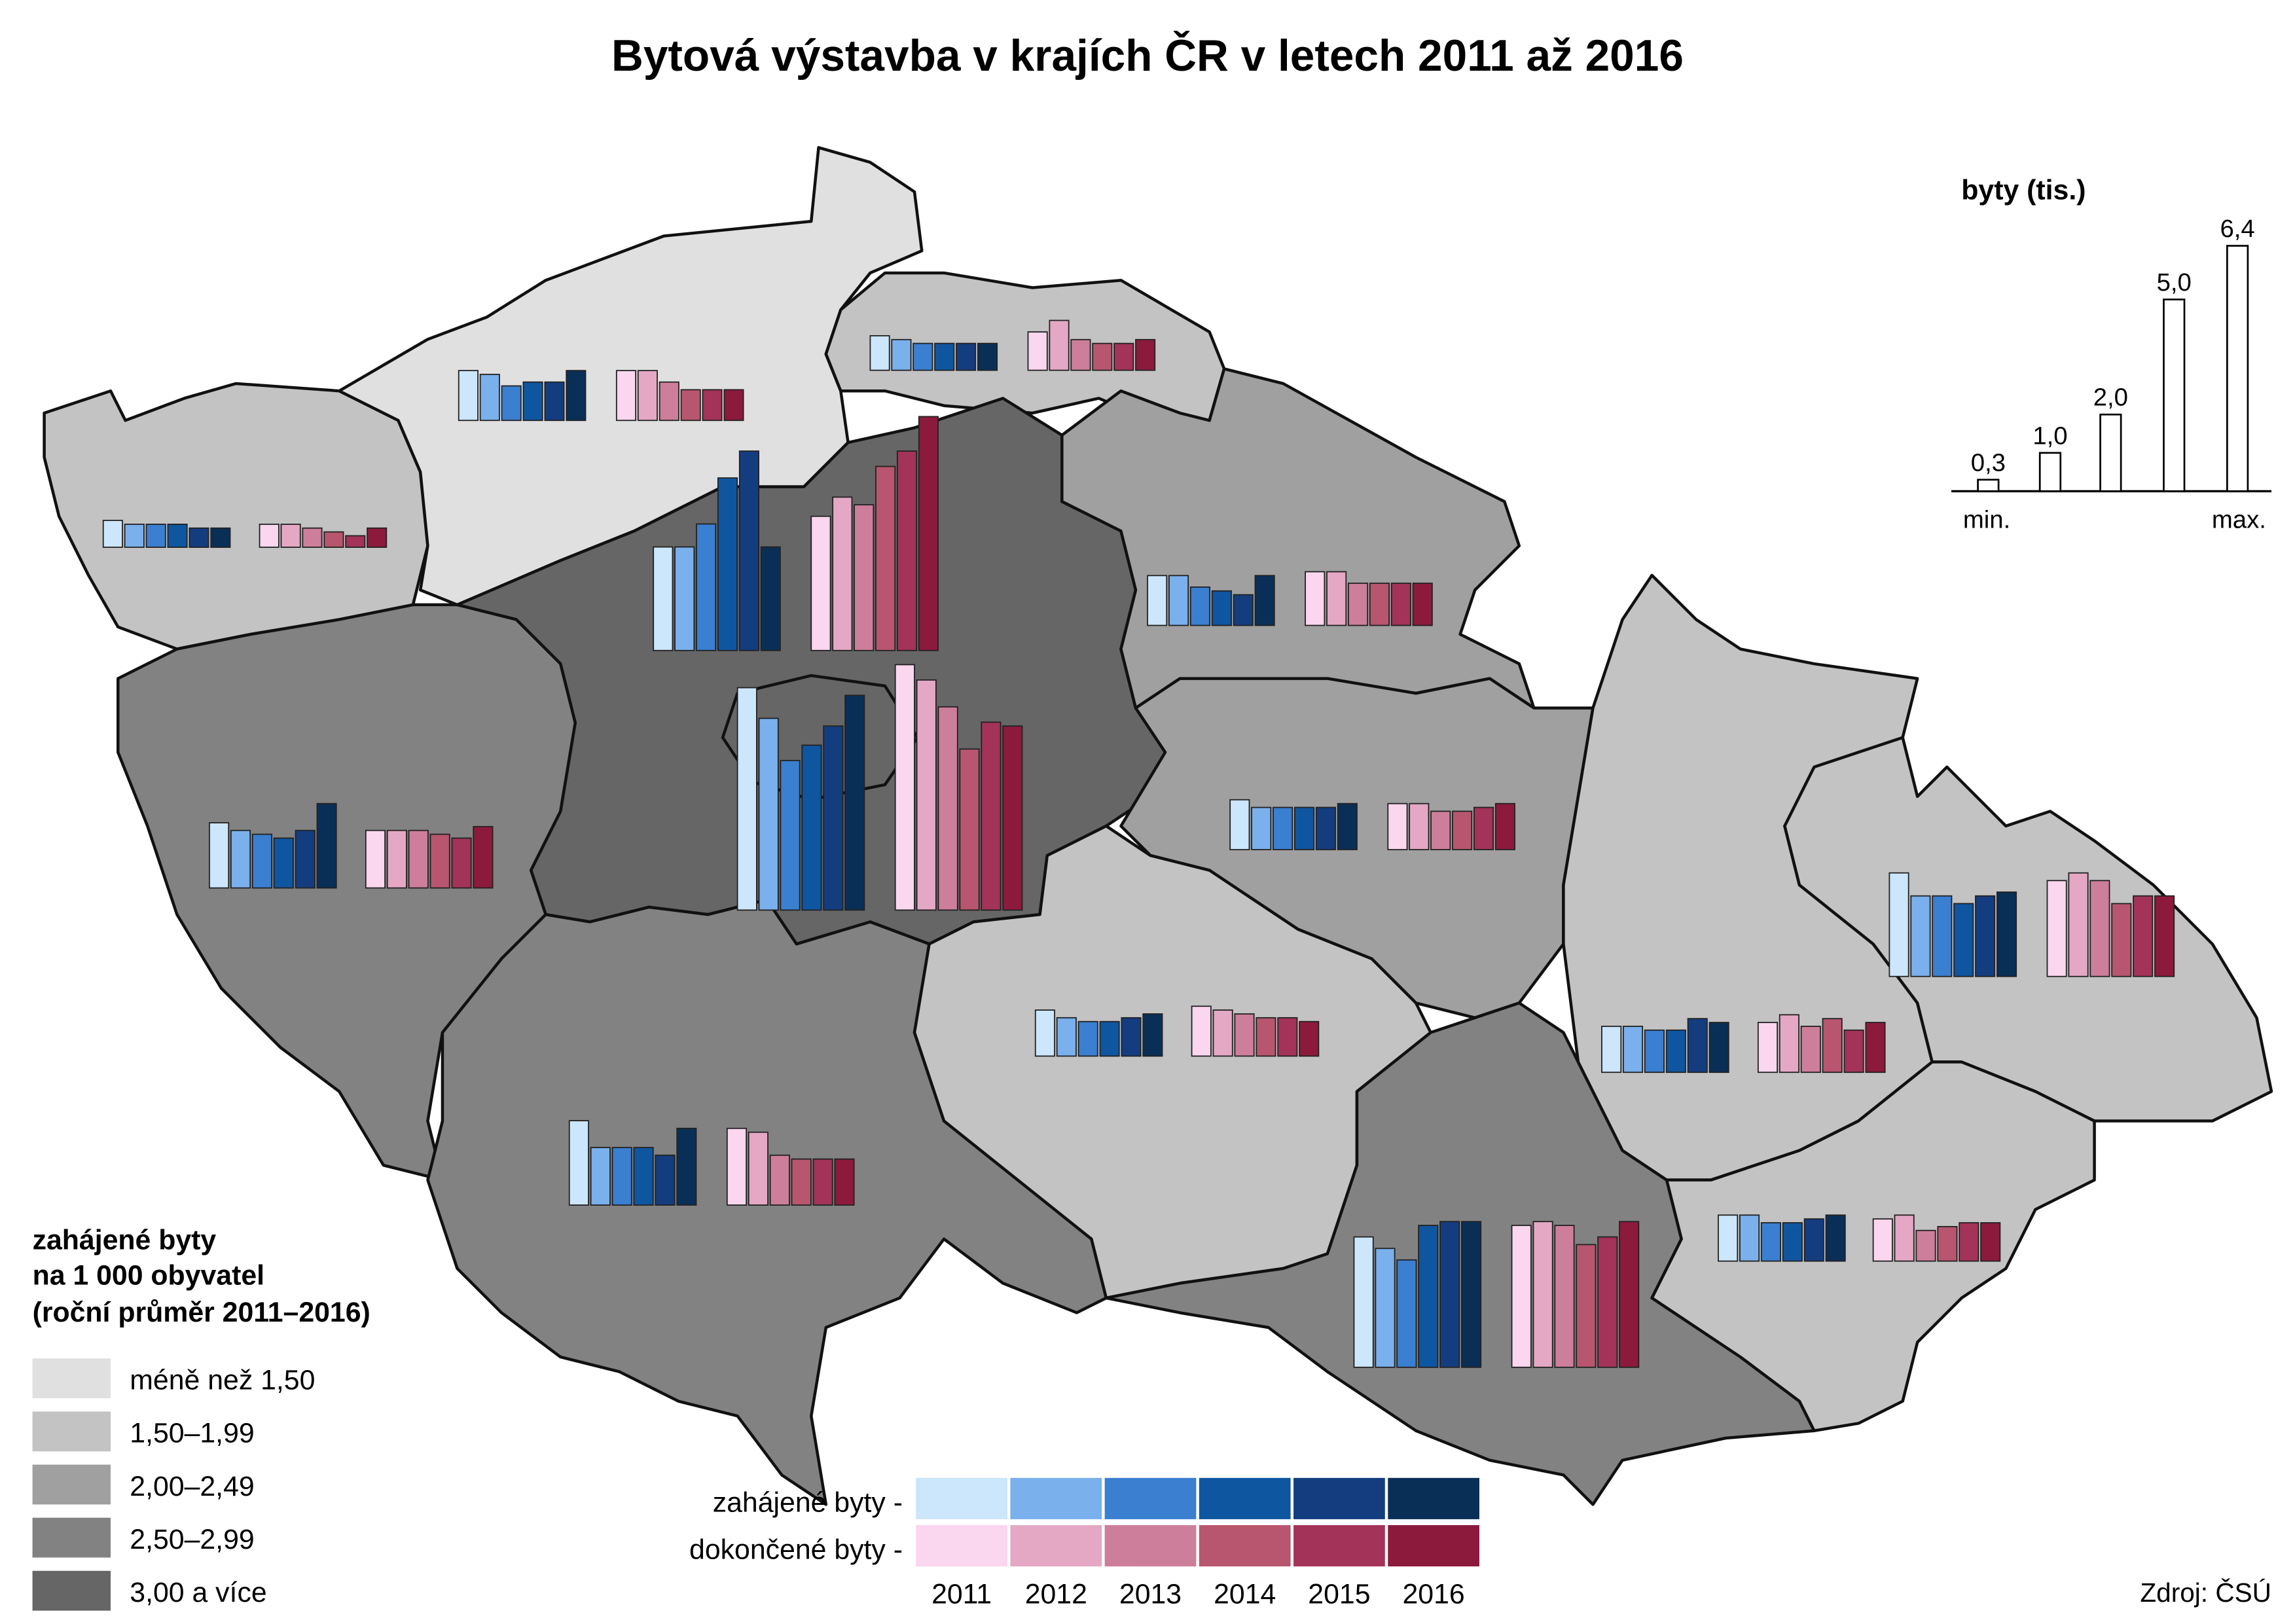 Image resolution: width=2295 pixels, height=1624 pixels. I want to click on year-label: 2012, so click(1056, 1594).